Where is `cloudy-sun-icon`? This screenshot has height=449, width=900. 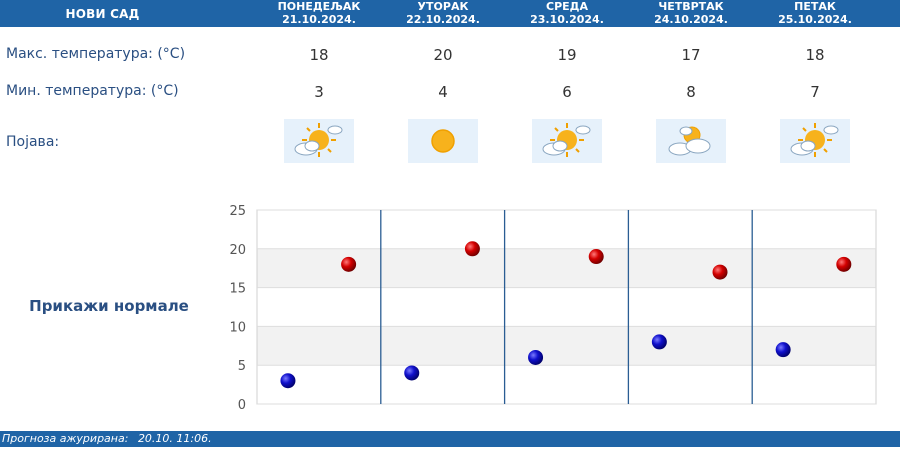 cloudy-sun-icon is located at coordinates (691, 141).